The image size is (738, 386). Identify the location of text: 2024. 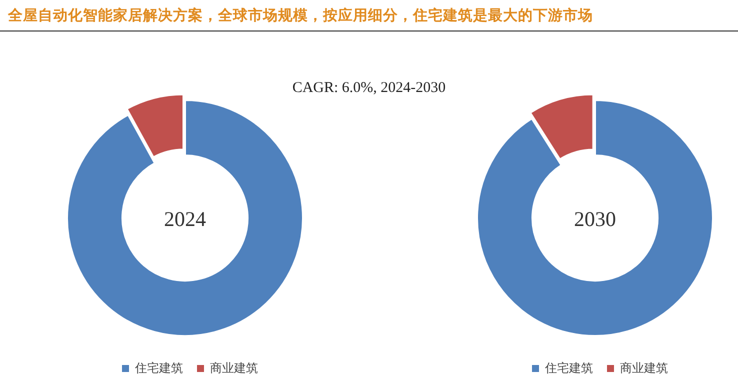
(185, 219).